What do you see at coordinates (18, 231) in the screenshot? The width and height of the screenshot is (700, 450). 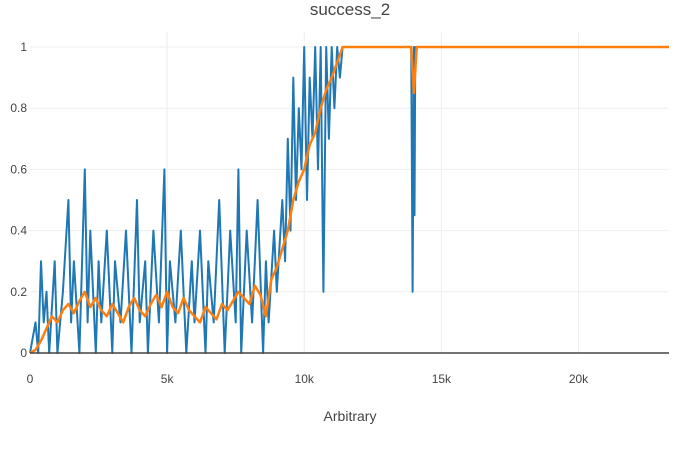 I see `y-tick-label: 0.4` at bounding box center [18, 231].